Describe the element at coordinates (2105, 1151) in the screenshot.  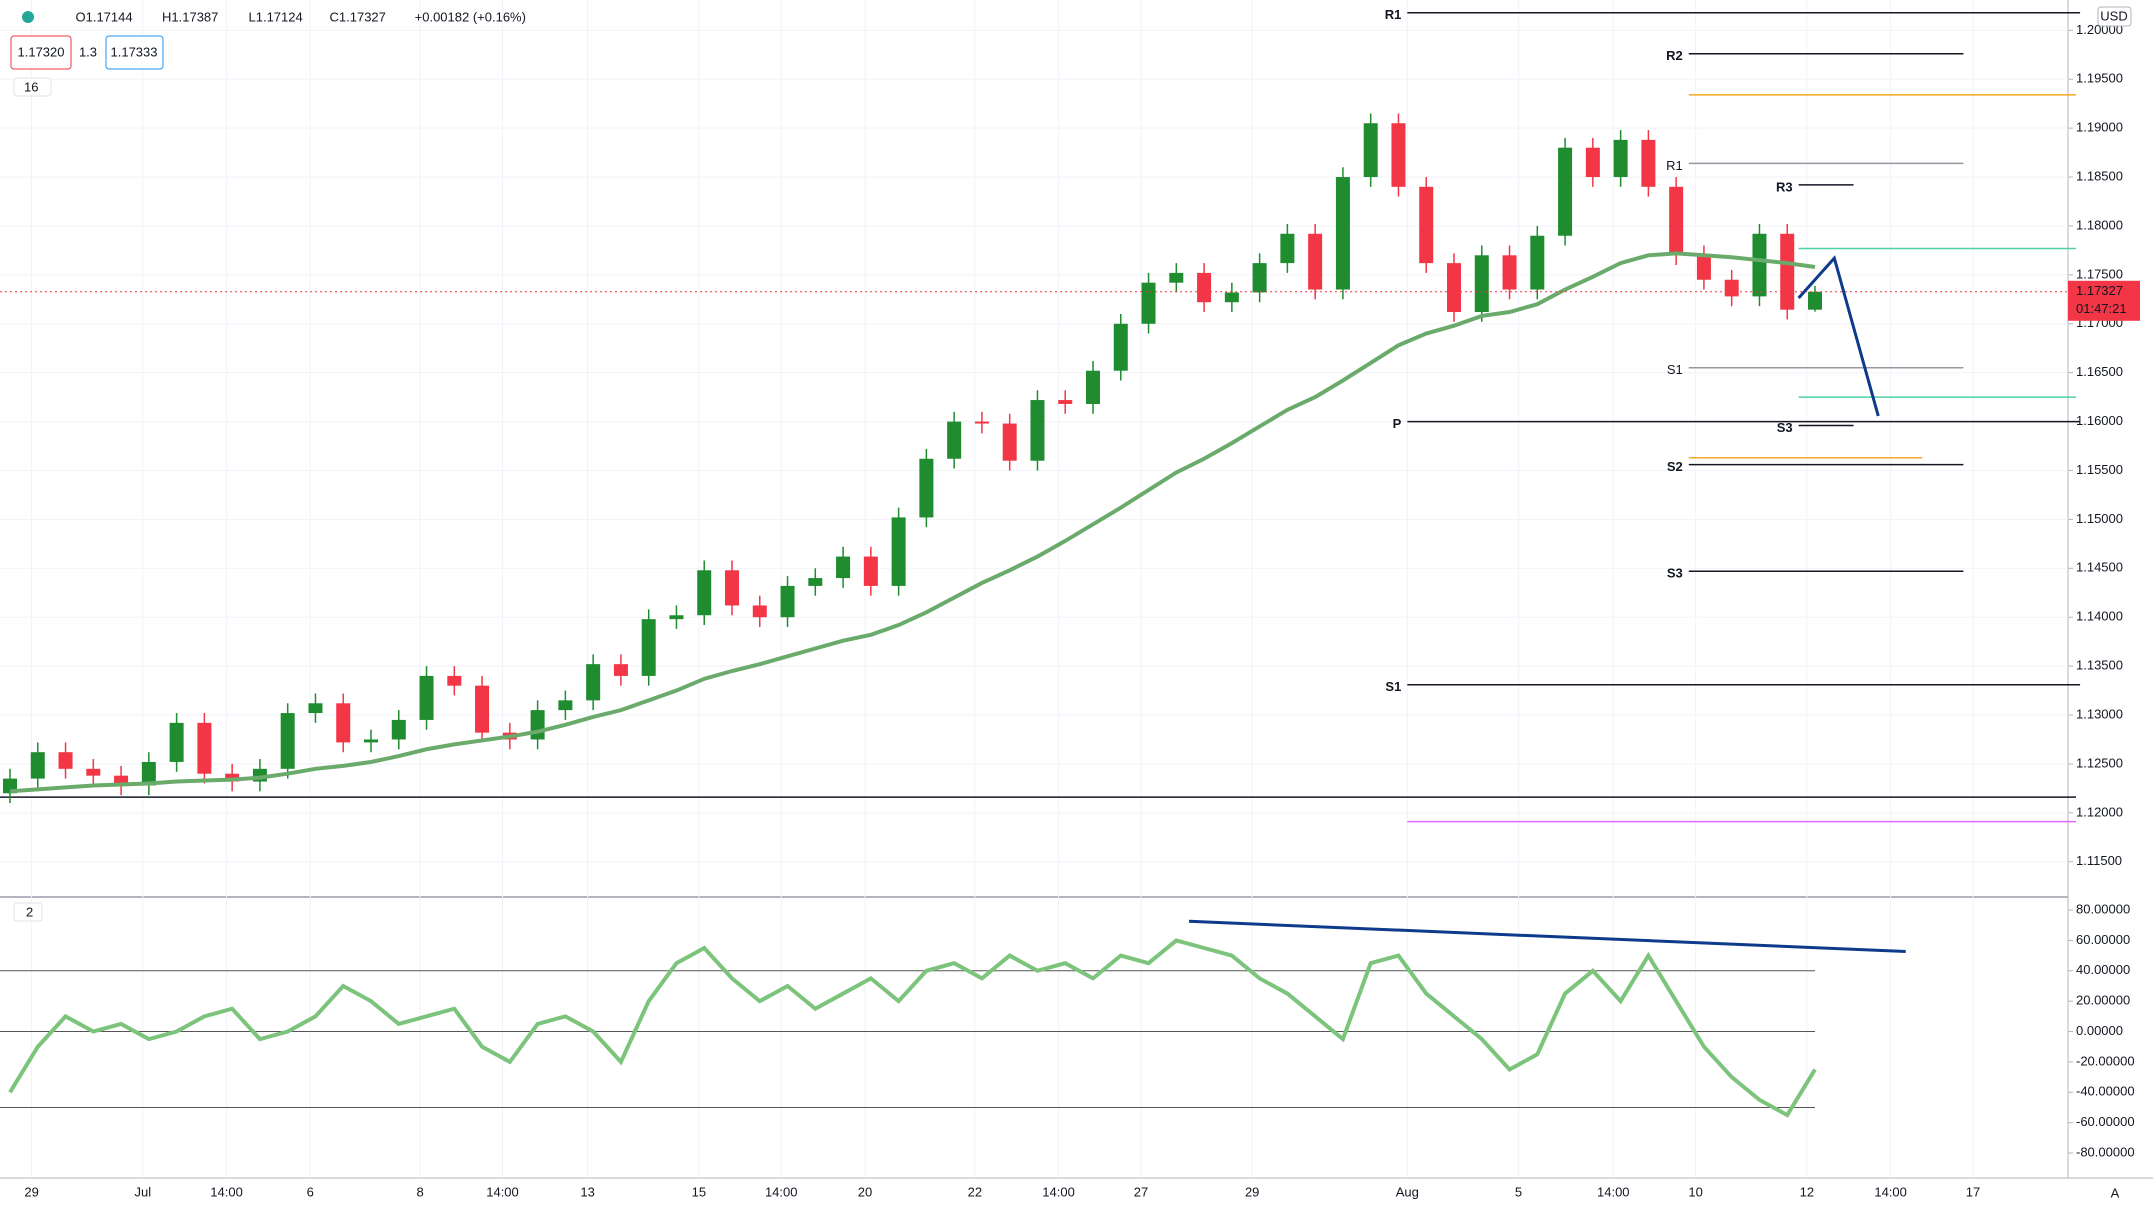
I see `y-tick-label: -80.00000` at that location.